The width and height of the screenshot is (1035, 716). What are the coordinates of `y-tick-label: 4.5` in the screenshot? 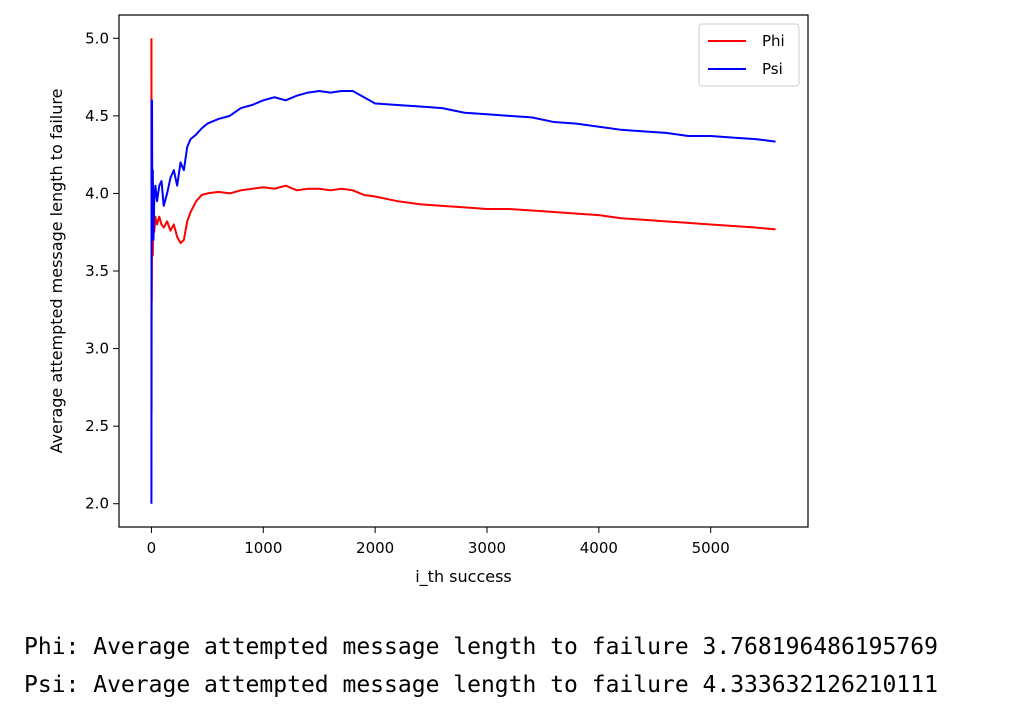 It's located at (97, 116).